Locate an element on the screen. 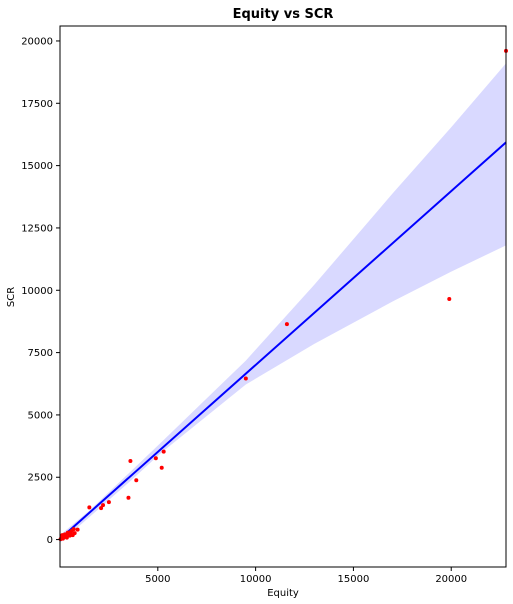  y-axis-ticks: 0 2500 5000 7500 10000 12500 15000 17500 20000 is located at coordinates (40, 291).